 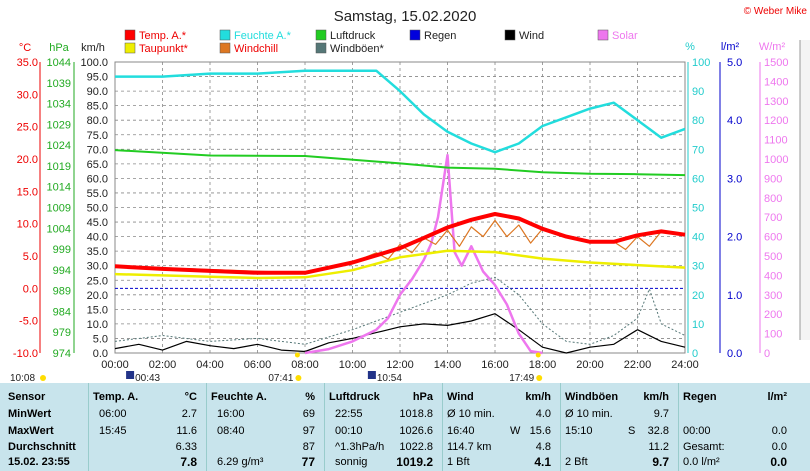 What do you see at coordinates (97, 179) in the screenshot?
I see `wind-tick-label: 60.0` at bounding box center [97, 179].